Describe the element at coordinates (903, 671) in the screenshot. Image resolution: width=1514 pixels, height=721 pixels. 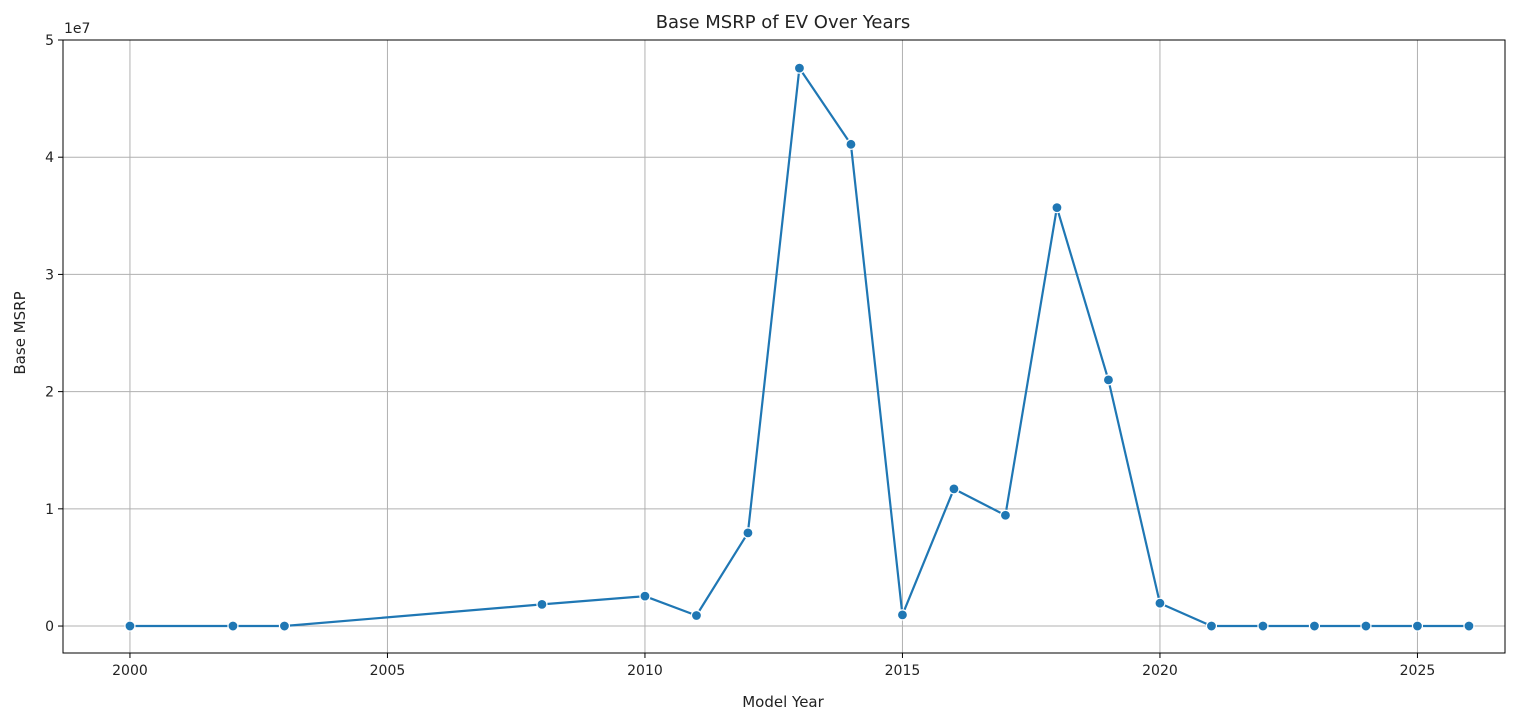
I see `x-tick-label: 2015` at that location.